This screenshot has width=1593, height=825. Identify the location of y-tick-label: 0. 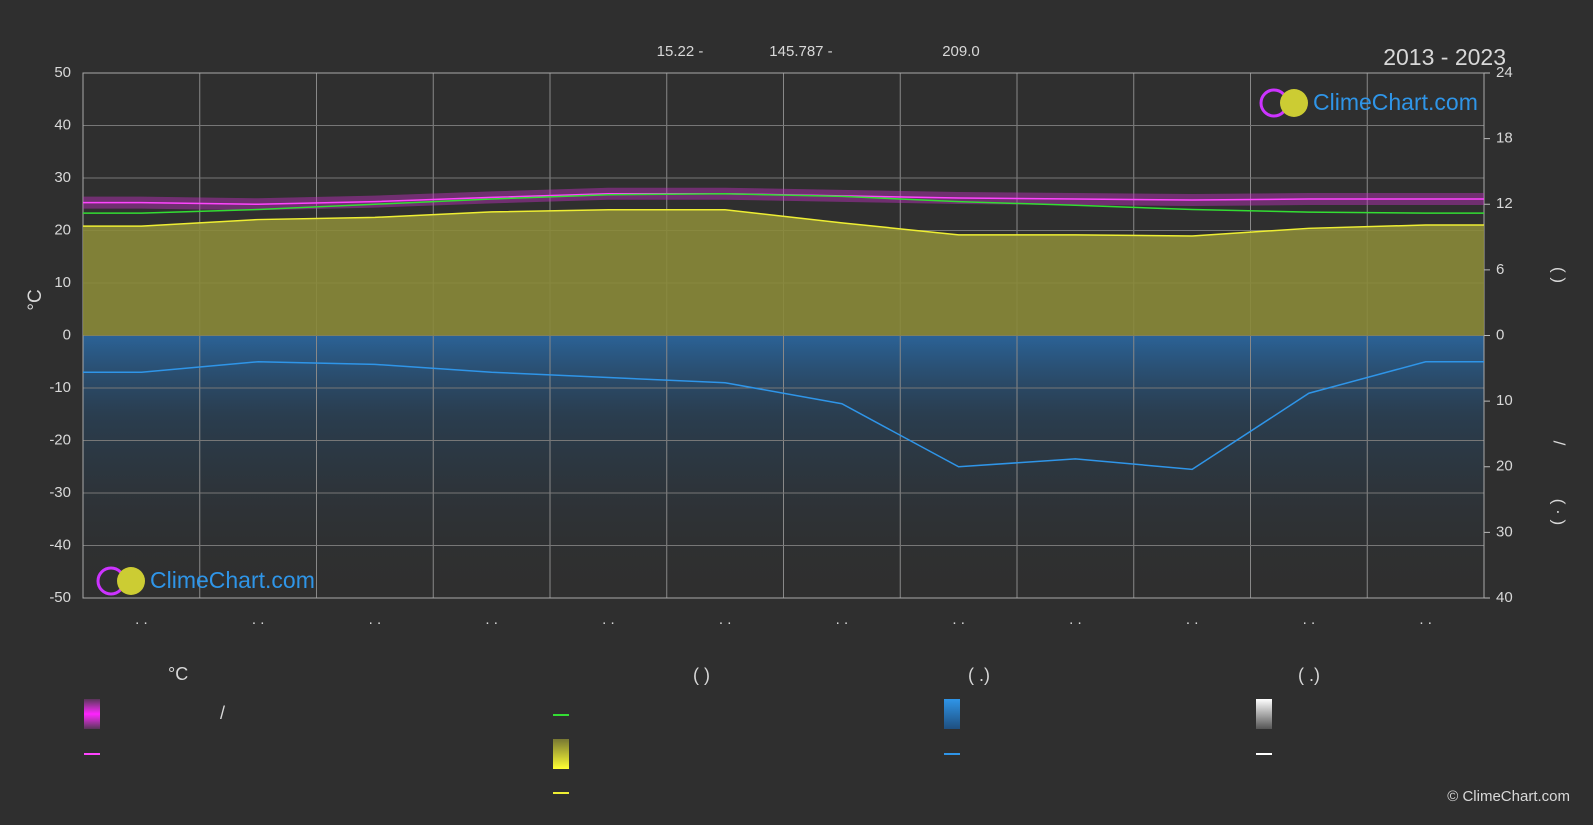
(67, 334).